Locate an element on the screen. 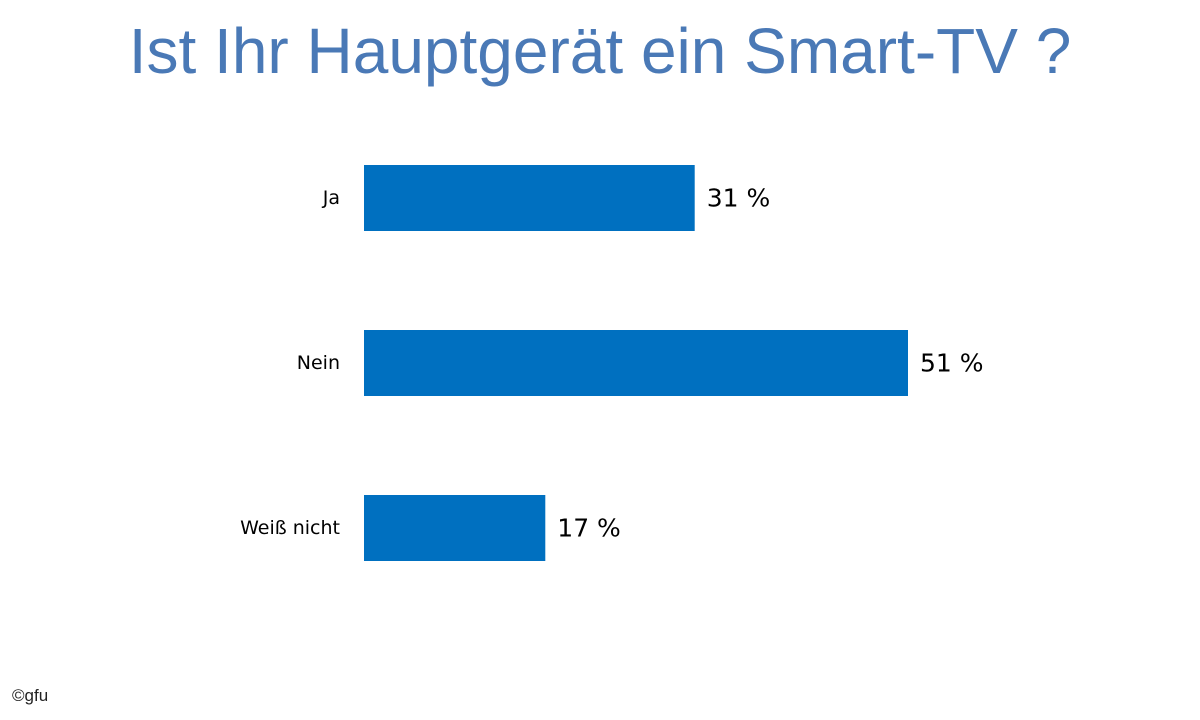 The image size is (1200, 720). copyright-notice: ©gfu is located at coordinates (30, 696).